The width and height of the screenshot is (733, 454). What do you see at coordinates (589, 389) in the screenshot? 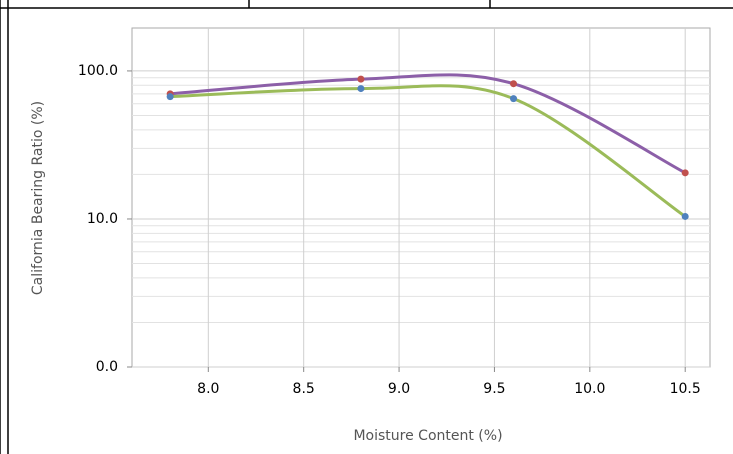
I see `x-tick-label: 10.0` at bounding box center [589, 389].